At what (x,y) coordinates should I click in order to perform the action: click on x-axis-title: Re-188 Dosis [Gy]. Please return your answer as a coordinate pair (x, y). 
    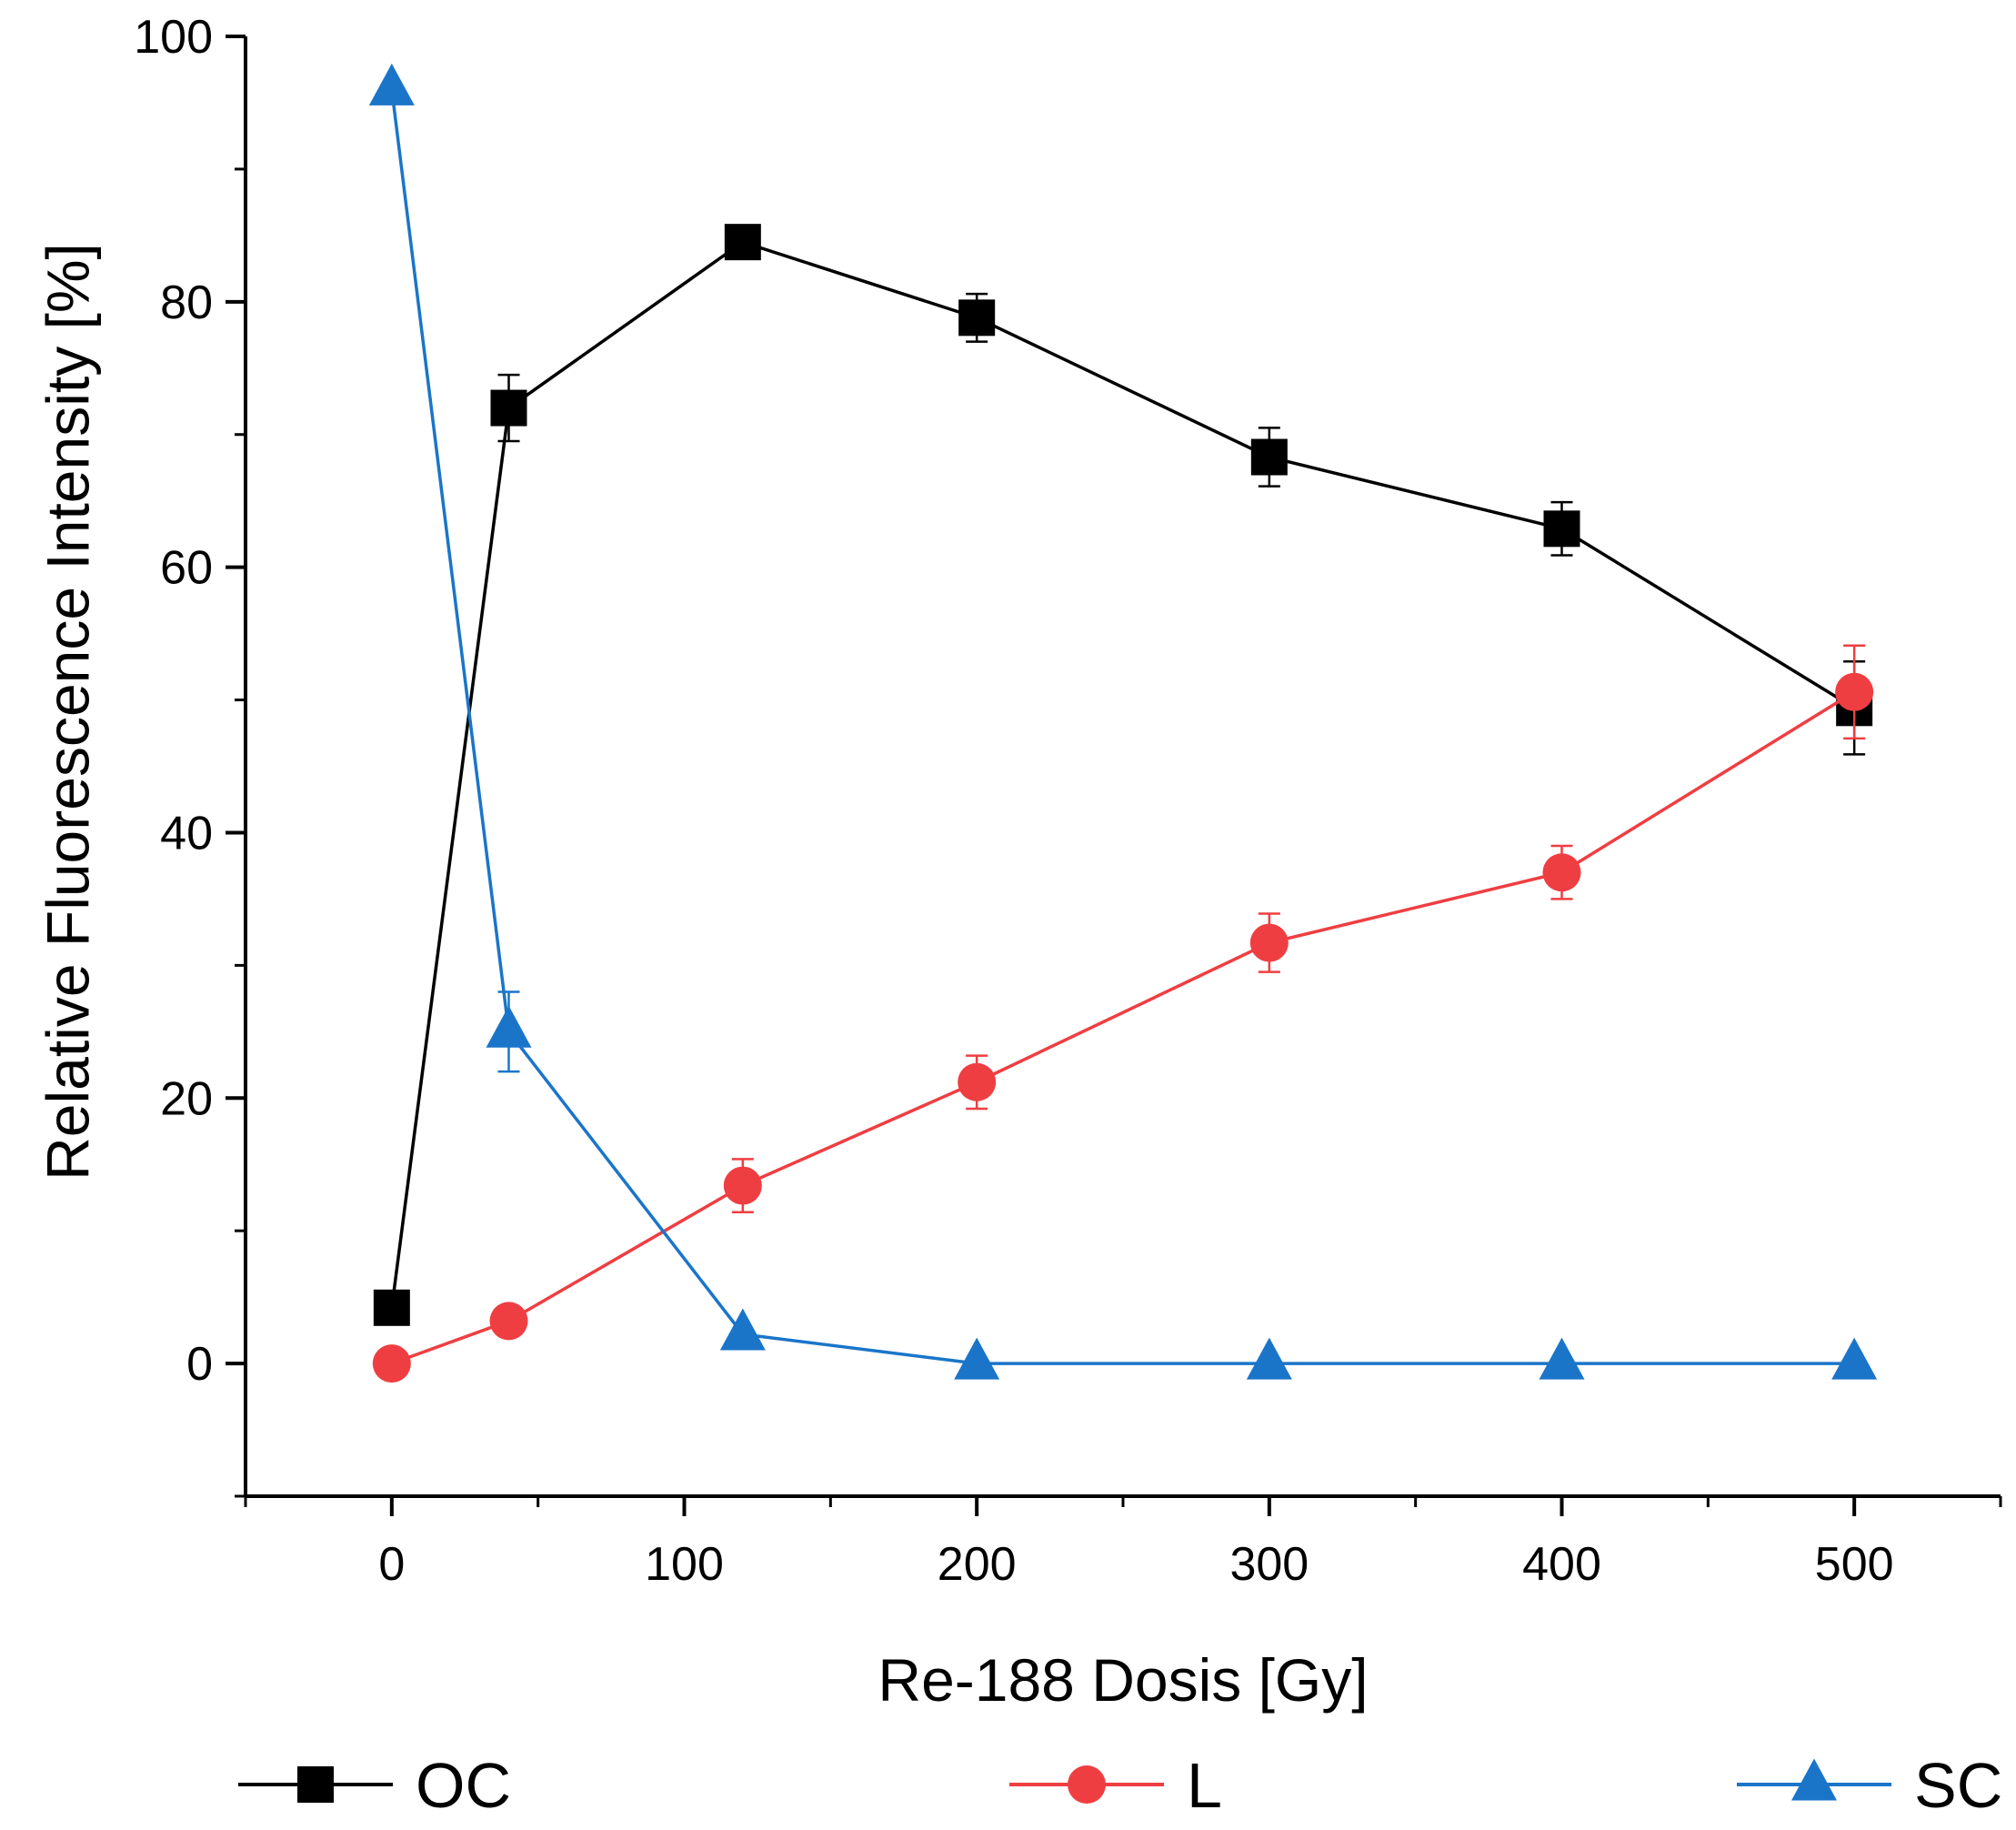
    Looking at the image, I should click on (1123, 1680).